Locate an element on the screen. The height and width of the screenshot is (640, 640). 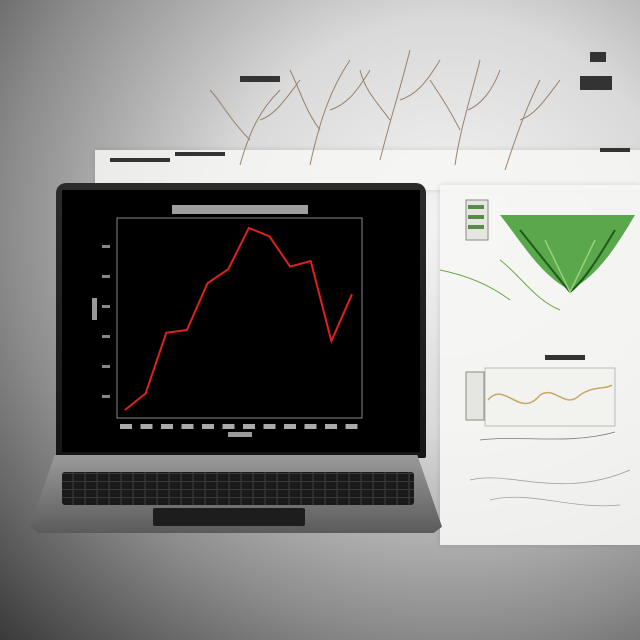
chart-frame is located at coordinates (239, 318).